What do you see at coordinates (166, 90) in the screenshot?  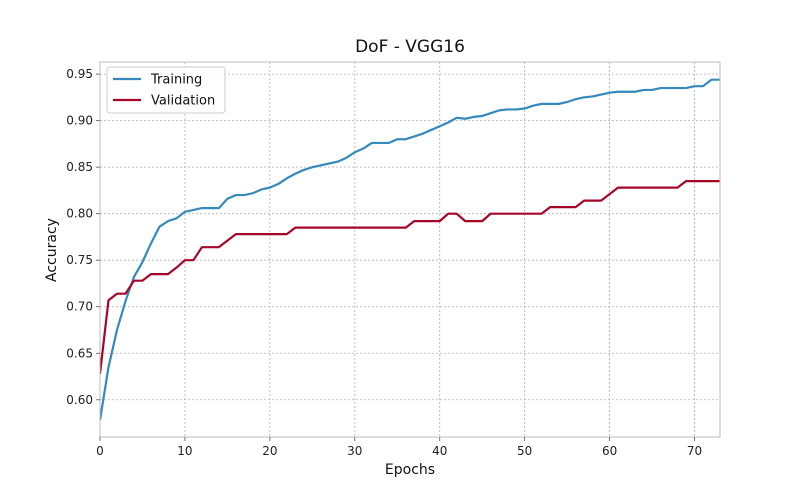 I see `legend: Training Validation` at bounding box center [166, 90].